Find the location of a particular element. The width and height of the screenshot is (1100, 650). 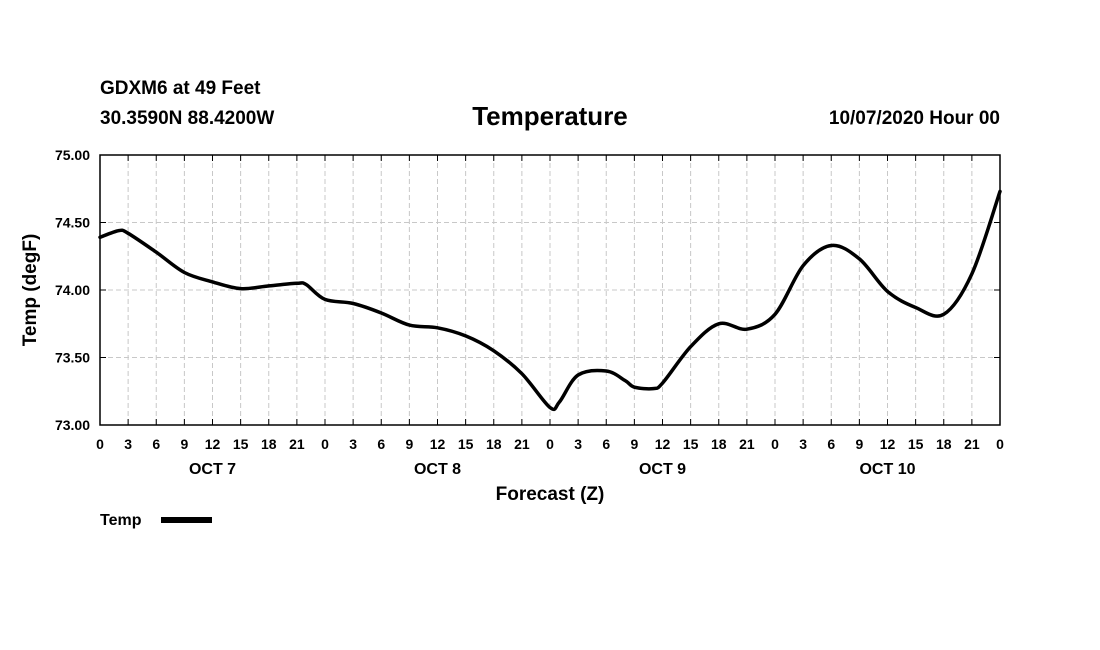

legend-label: Temp is located at coordinates (121, 520).